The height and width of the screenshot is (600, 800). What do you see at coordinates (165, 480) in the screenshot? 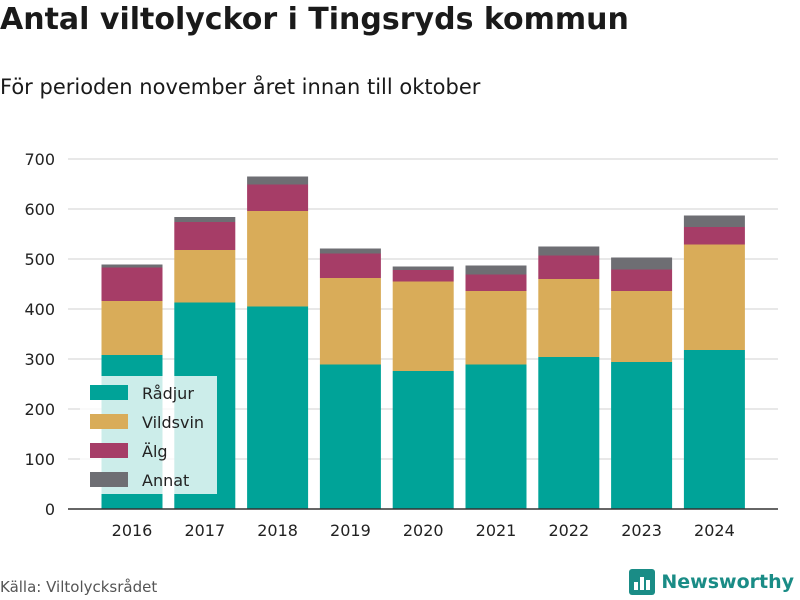
I see `legend-label: Annat` at bounding box center [165, 480].